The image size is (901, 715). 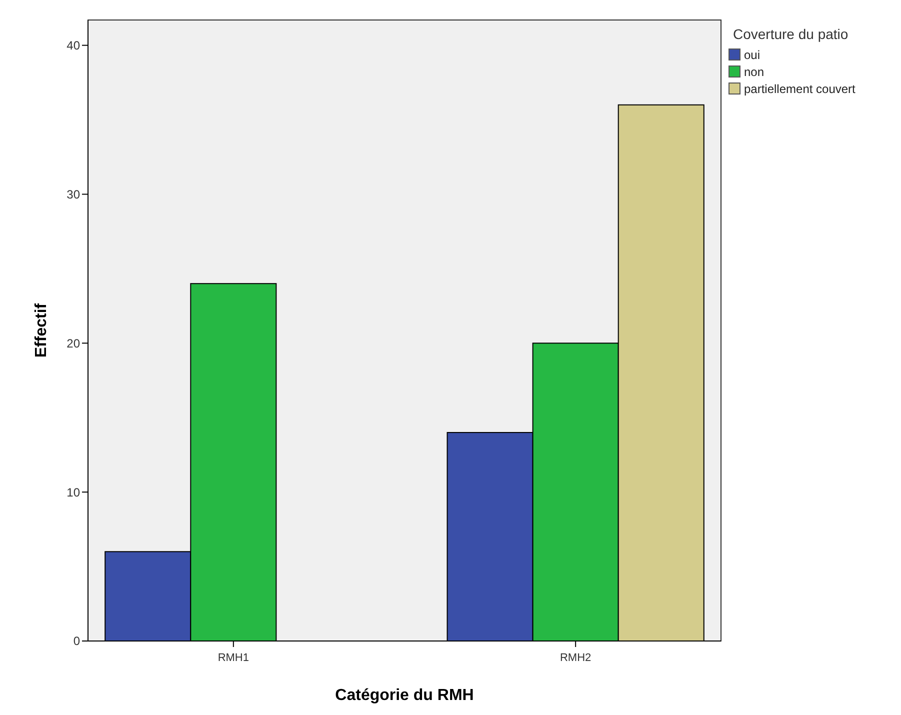 I want to click on y-tick-label: 40, so click(x=73, y=45).